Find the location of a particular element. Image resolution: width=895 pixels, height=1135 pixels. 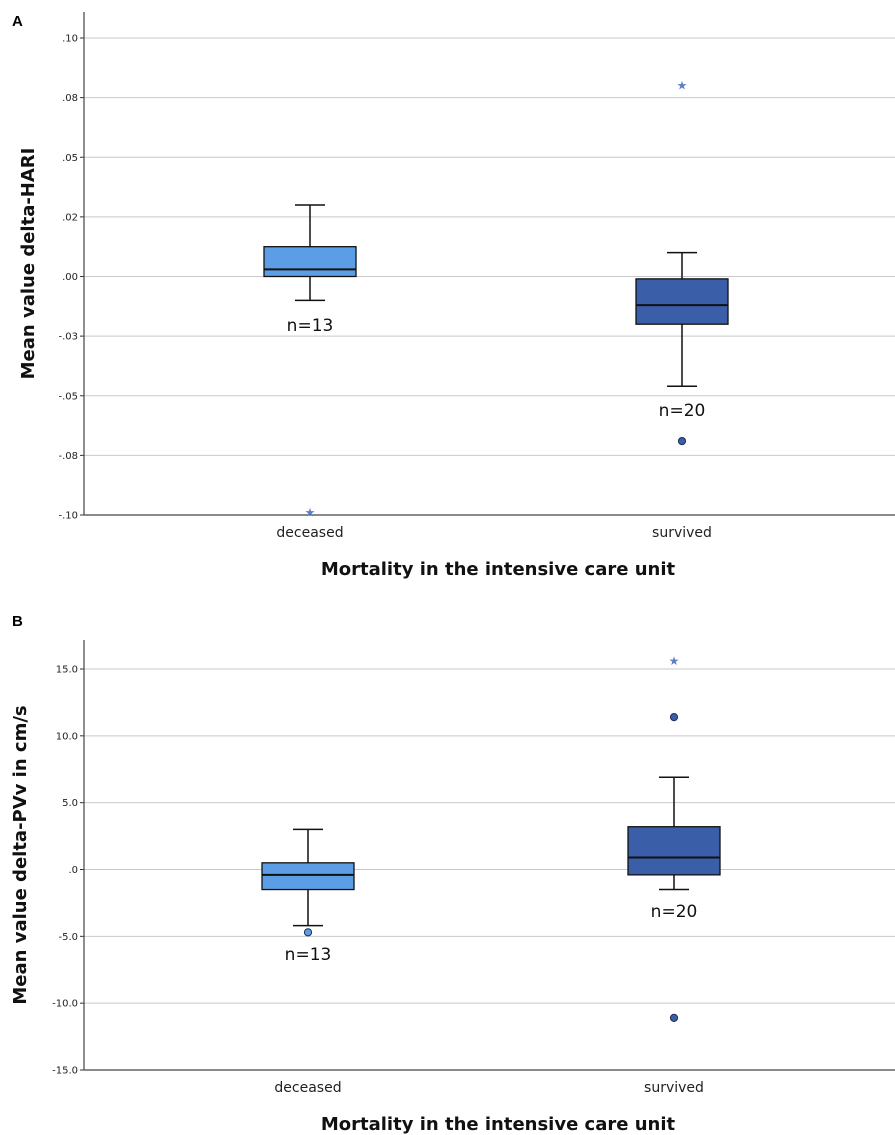

panel-letter: B is located at coordinates (17, 621).